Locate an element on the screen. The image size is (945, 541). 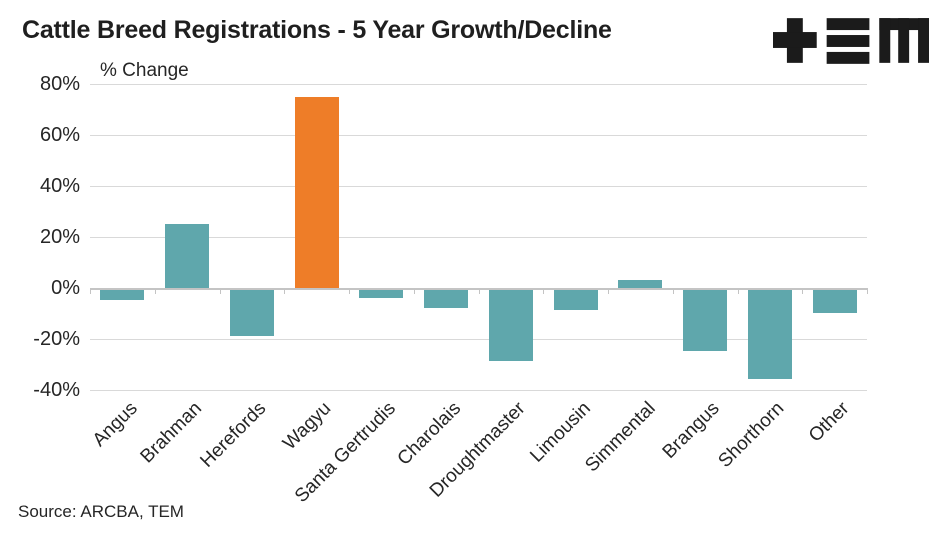
bar-other is located at coordinates (834, 301).